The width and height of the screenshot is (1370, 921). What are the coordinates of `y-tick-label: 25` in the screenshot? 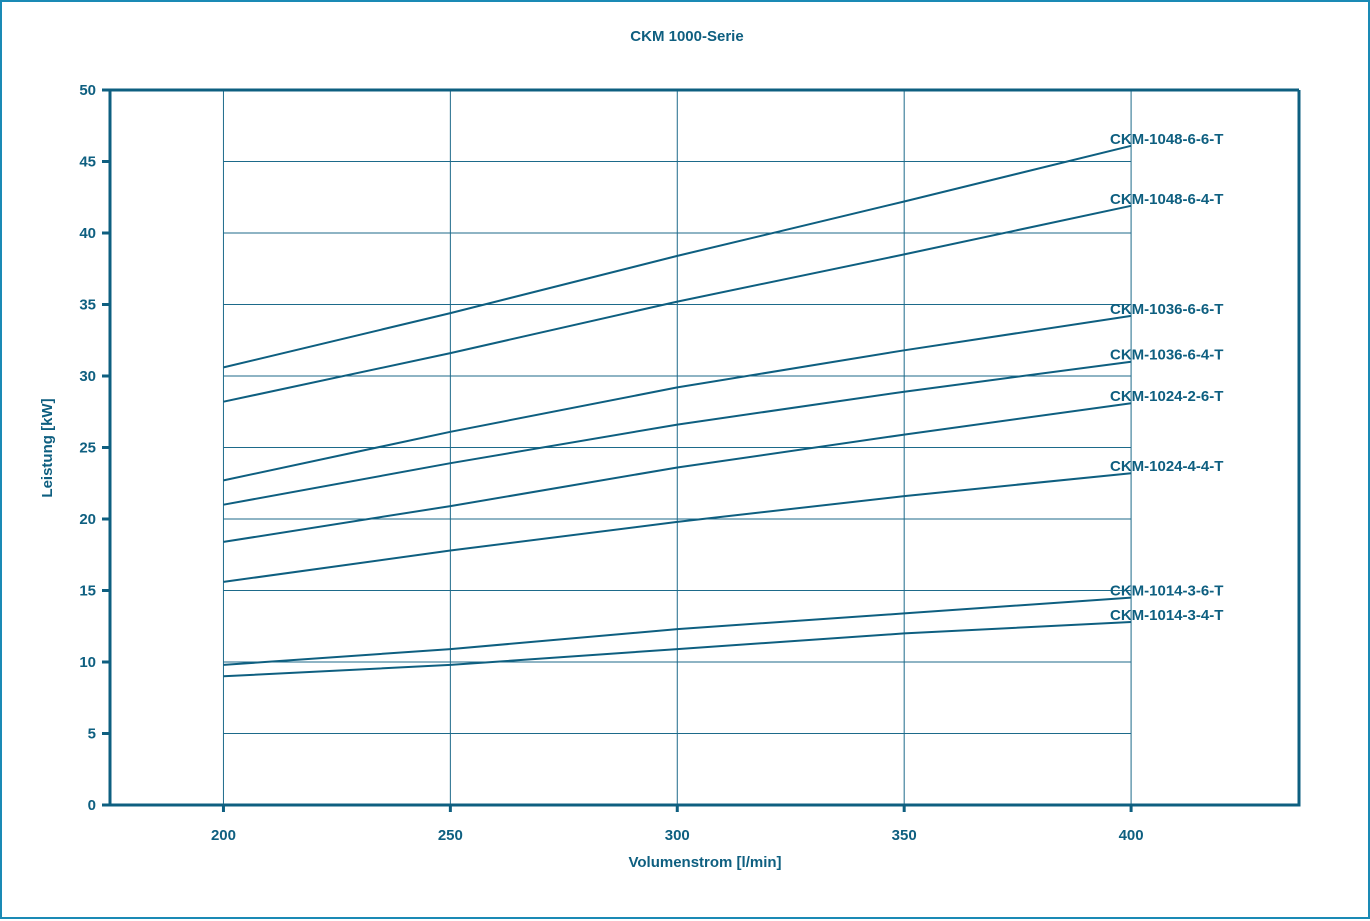 It's located at (87, 448).